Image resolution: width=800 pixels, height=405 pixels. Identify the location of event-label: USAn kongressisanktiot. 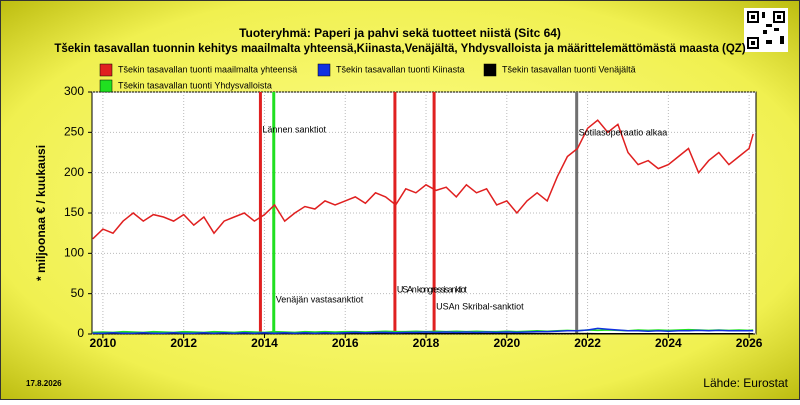
(432, 289).